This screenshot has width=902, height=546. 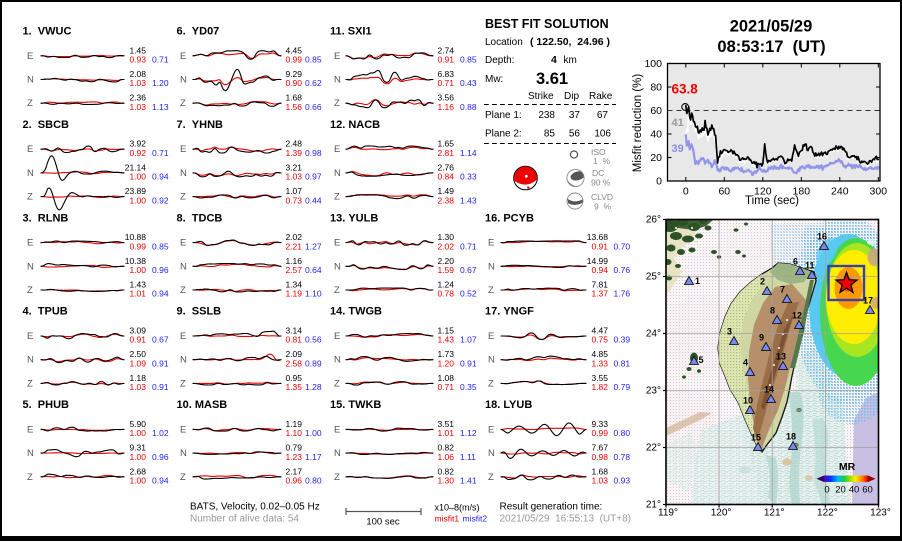 I want to click on svg-text: 180, so click(x=802, y=192).